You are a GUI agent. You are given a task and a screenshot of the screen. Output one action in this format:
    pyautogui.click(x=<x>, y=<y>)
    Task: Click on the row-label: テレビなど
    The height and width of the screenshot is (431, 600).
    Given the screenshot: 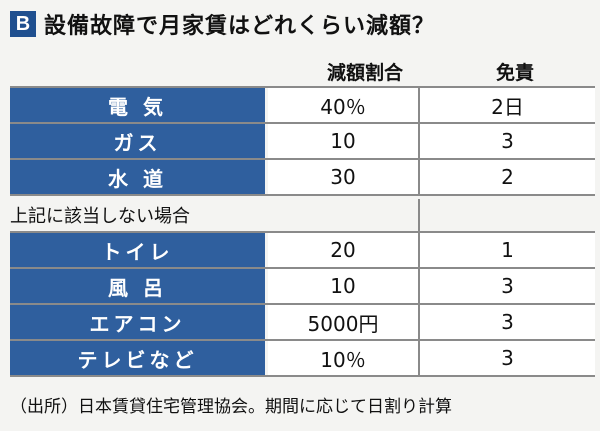 What is the action you would take?
    pyautogui.click(x=137, y=358)
    